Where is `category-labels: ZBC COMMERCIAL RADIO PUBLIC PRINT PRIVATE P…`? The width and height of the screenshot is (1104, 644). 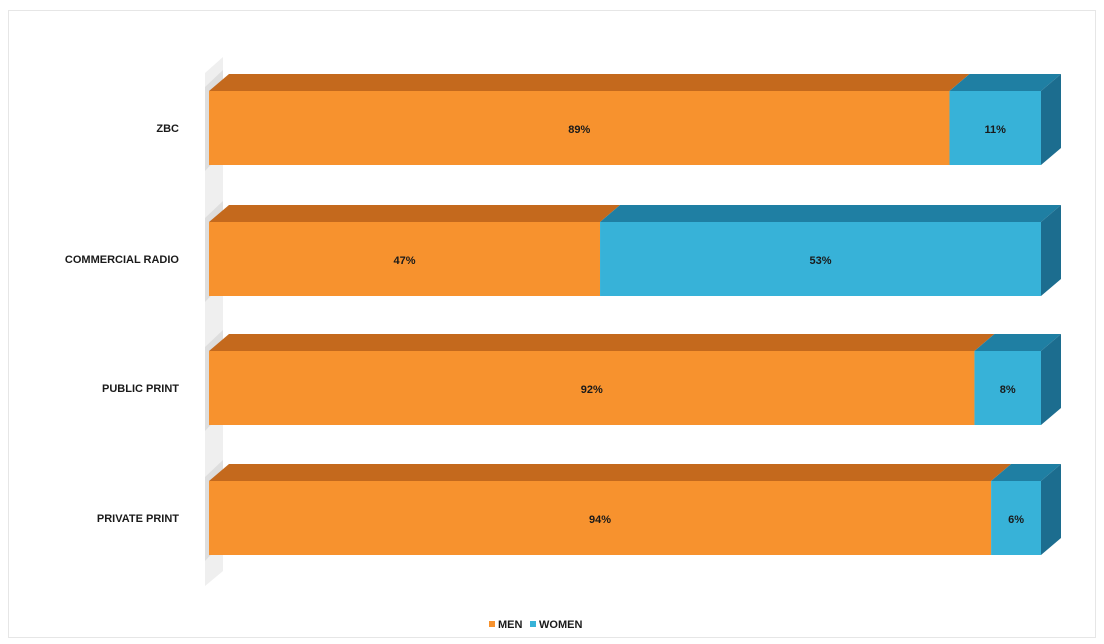 category-labels: ZBC COMMERCIAL RADIO PUBLIC PRINT PRIVATE P… is located at coordinates (122, 324).